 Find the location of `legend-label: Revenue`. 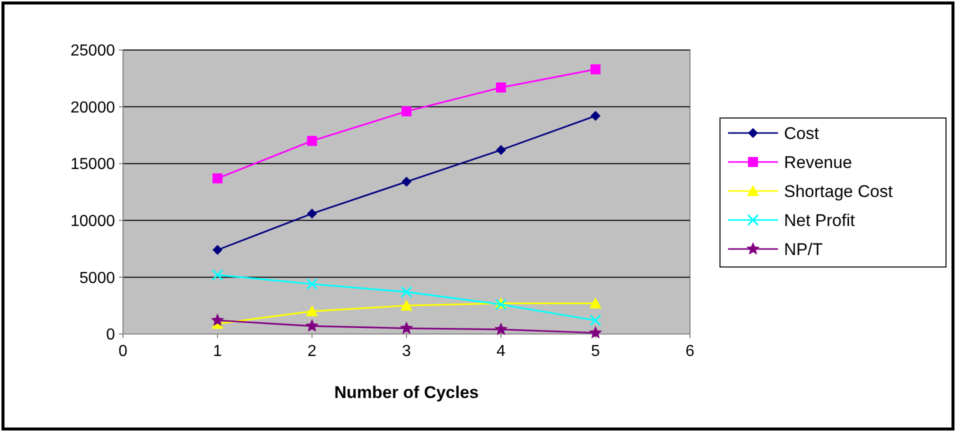

legend-label: Revenue is located at coordinates (818, 162).